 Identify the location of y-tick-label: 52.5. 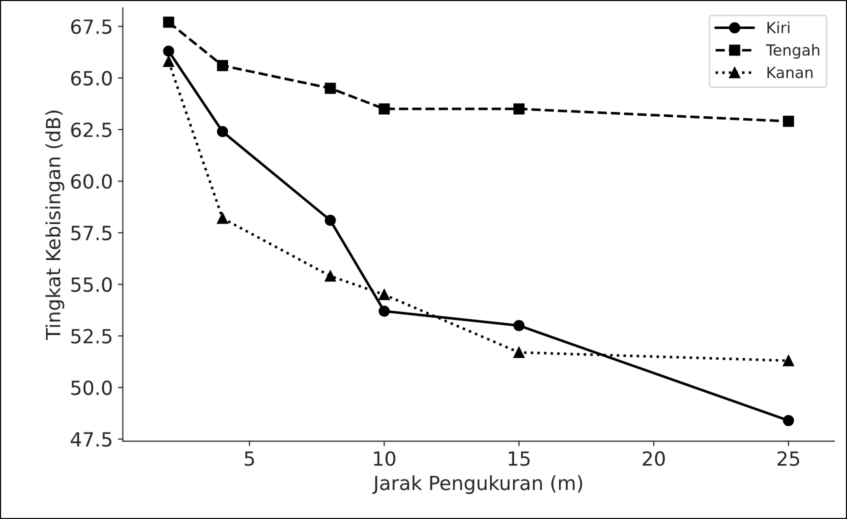
(91, 336).